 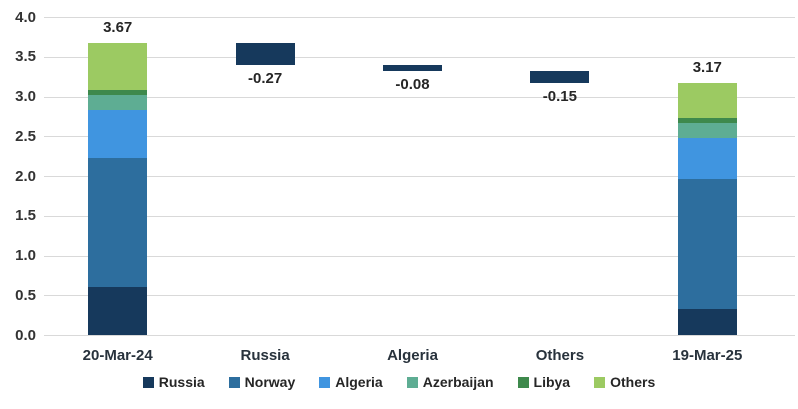 I want to click on legend-label-russia: Russia, so click(x=181, y=382).